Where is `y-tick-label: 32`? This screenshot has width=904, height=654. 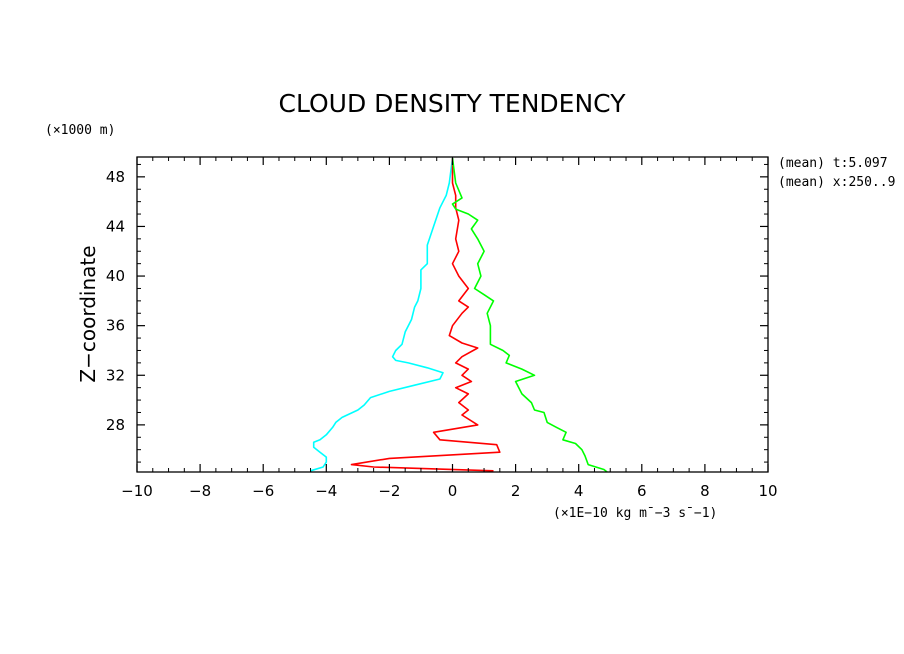 y-tick-label: 32 is located at coordinates (115, 375).